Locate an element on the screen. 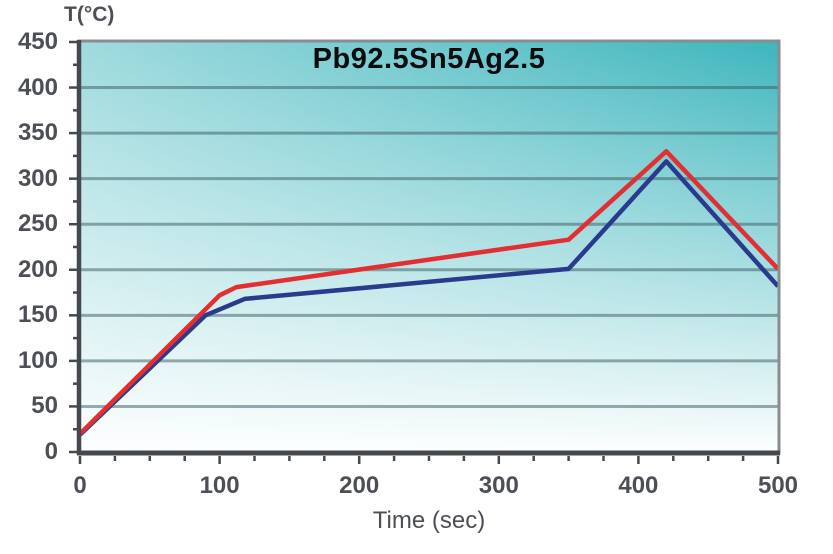 The height and width of the screenshot is (554, 833). y-tick-label-50: 50 is located at coordinates (44, 406).